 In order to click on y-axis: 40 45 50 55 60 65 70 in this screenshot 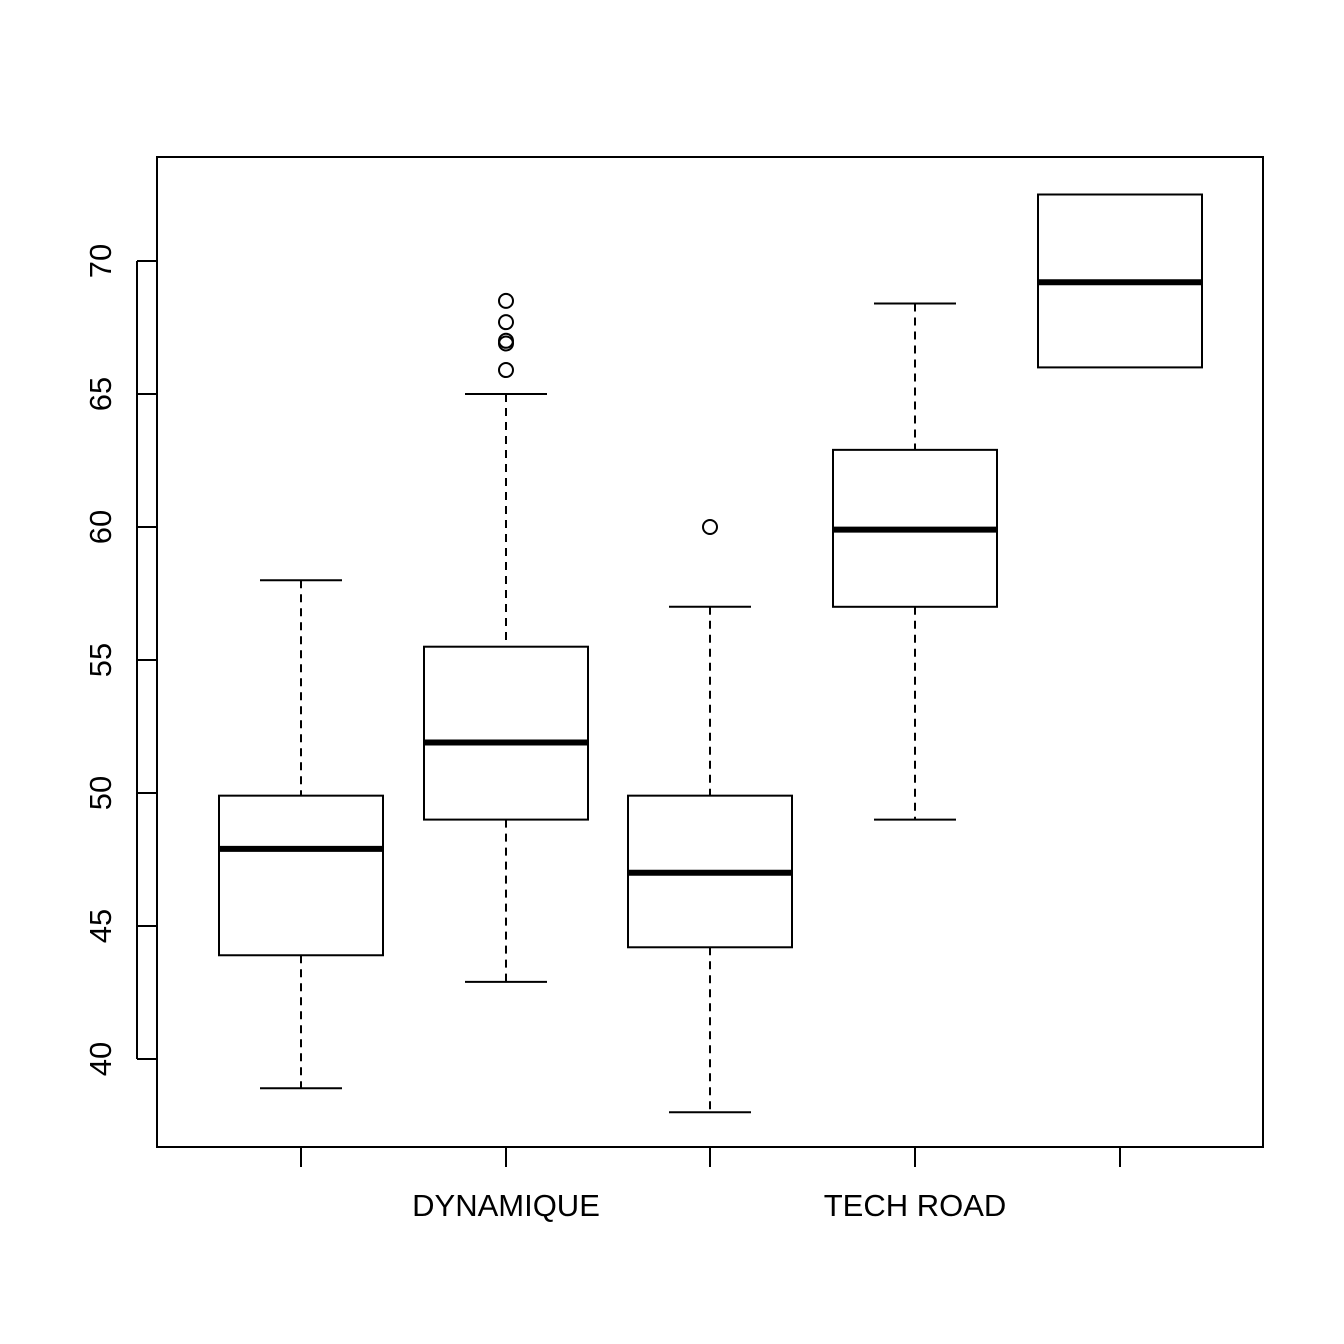, I will do `click(120, 660)`.